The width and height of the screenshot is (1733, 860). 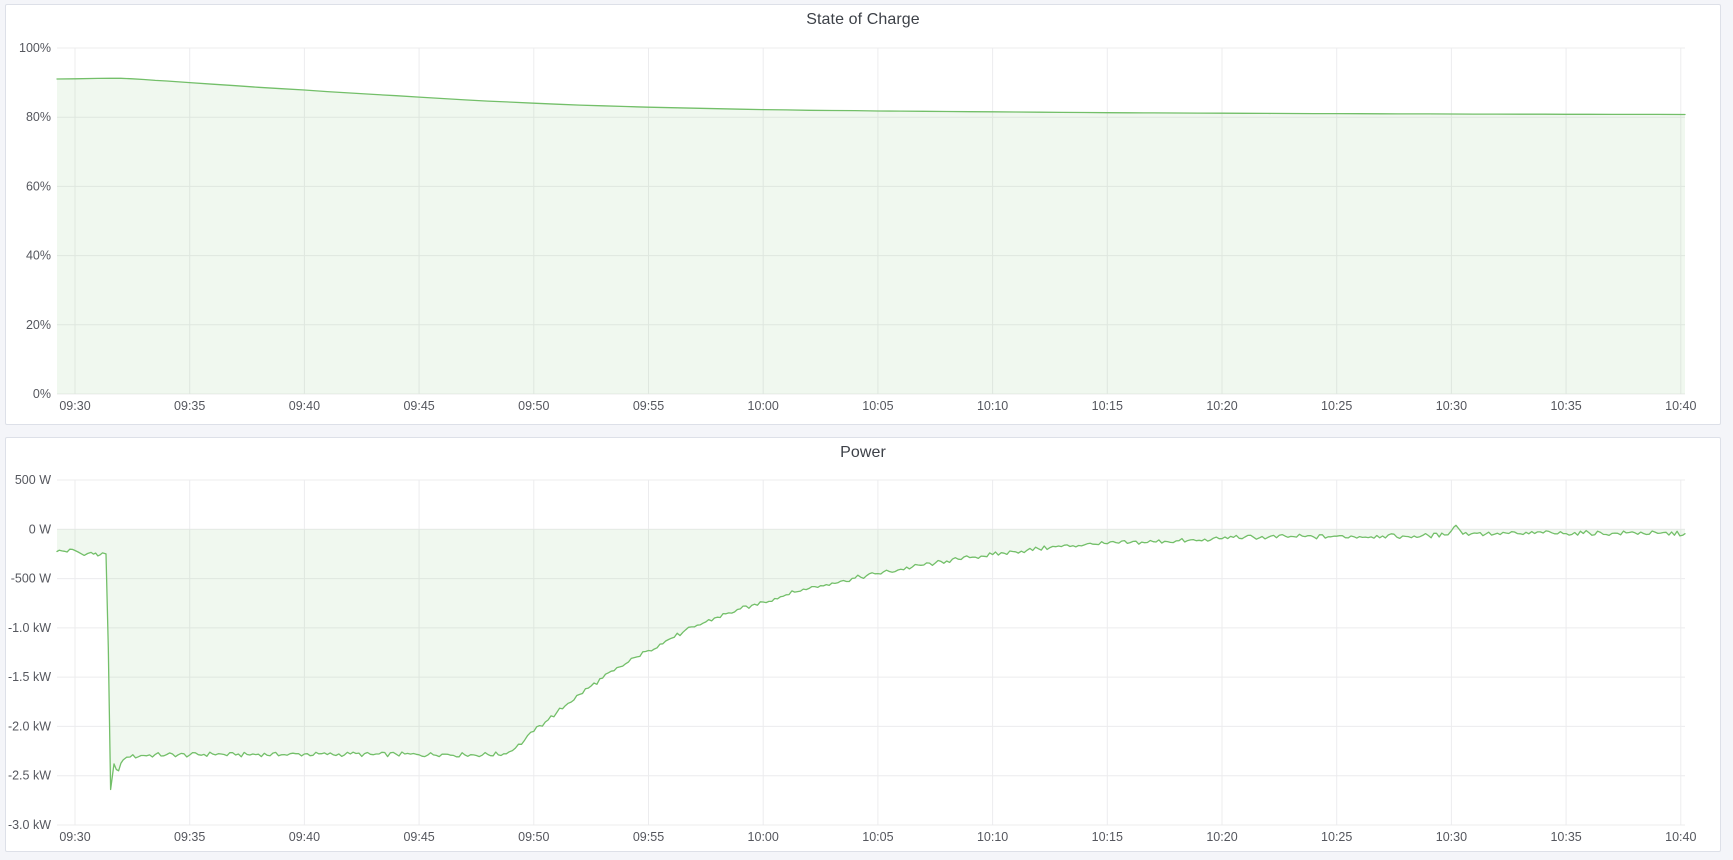 What do you see at coordinates (871, 96) in the screenshot?
I see `series-line` at bounding box center [871, 96].